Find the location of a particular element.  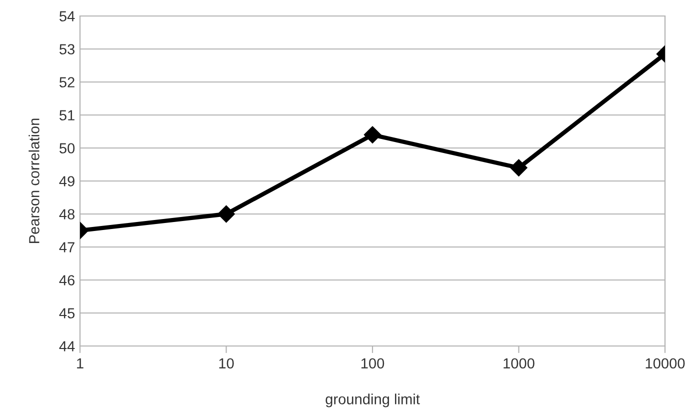

y-tick-label: 54 is located at coordinates (67, 16).